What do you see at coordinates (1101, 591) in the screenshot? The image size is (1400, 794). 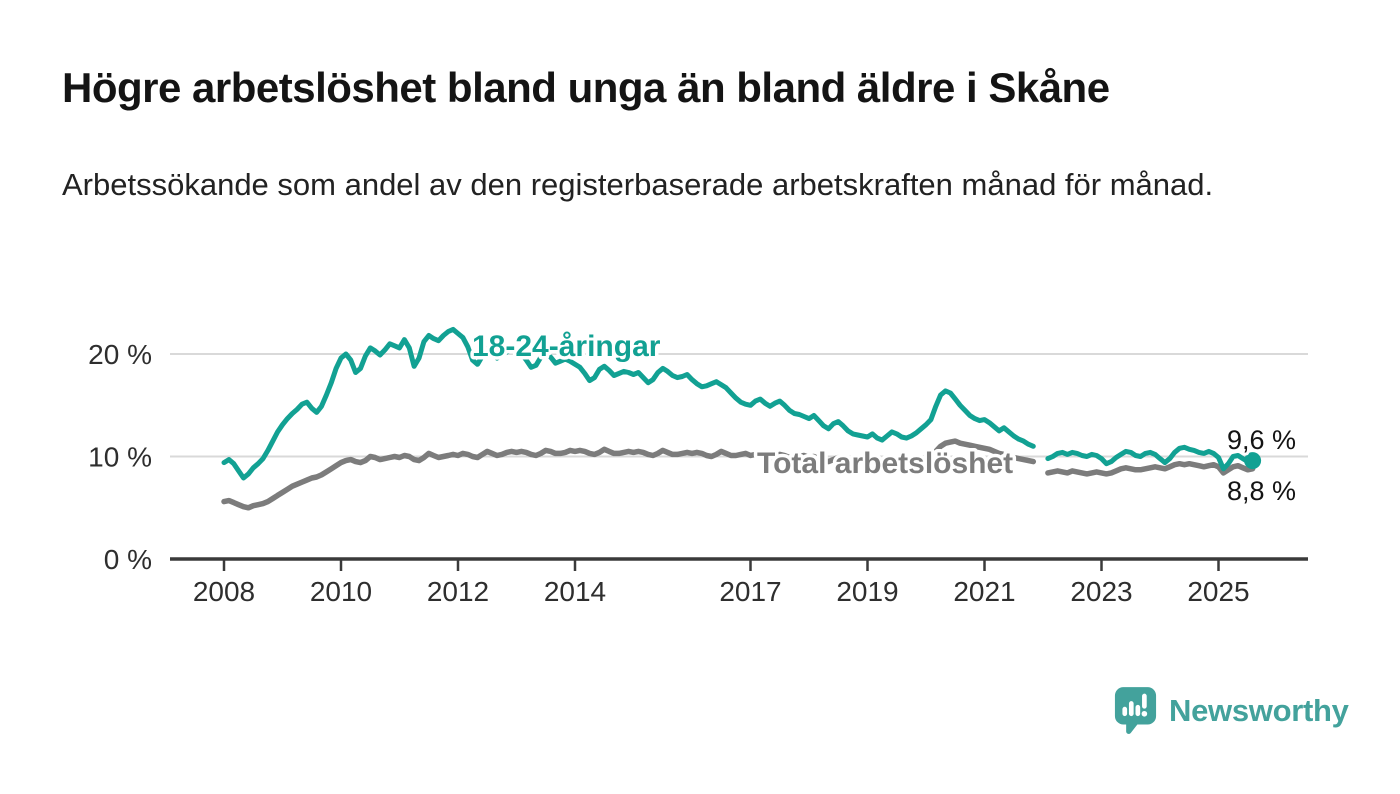 I see `x-tick-label-2023: 2023` at bounding box center [1101, 591].